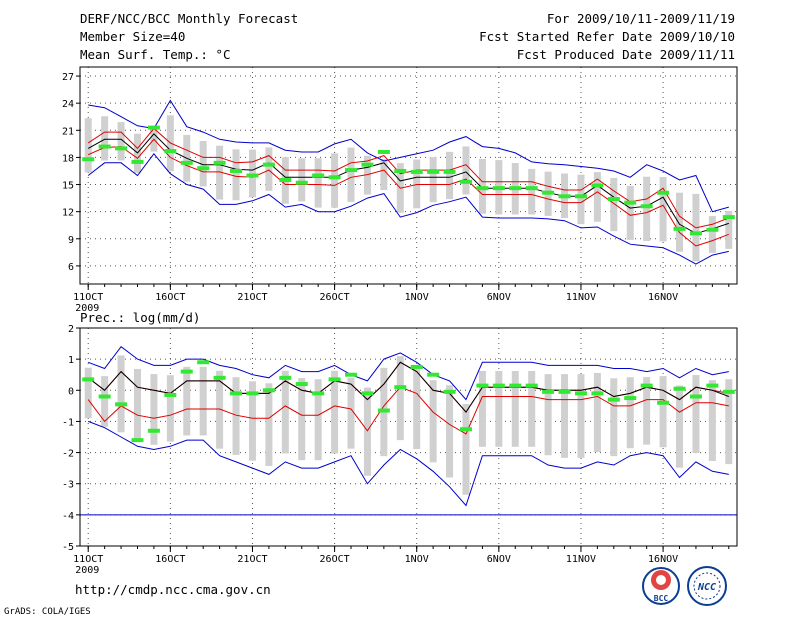 The height and width of the screenshot is (618, 800). What do you see at coordinates (626, 54) in the screenshot?
I see `forecast-produced-date: Fcst Produced Date 2009/11/11` at bounding box center [626, 54].